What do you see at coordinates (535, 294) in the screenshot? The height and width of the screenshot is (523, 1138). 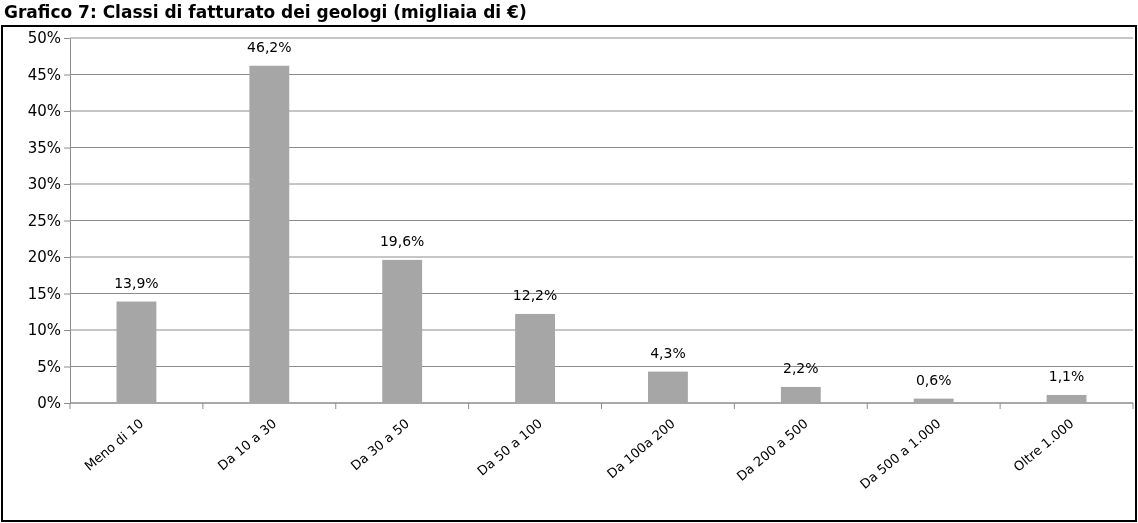 I see `data-label: 12,2%` at bounding box center [535, 294].